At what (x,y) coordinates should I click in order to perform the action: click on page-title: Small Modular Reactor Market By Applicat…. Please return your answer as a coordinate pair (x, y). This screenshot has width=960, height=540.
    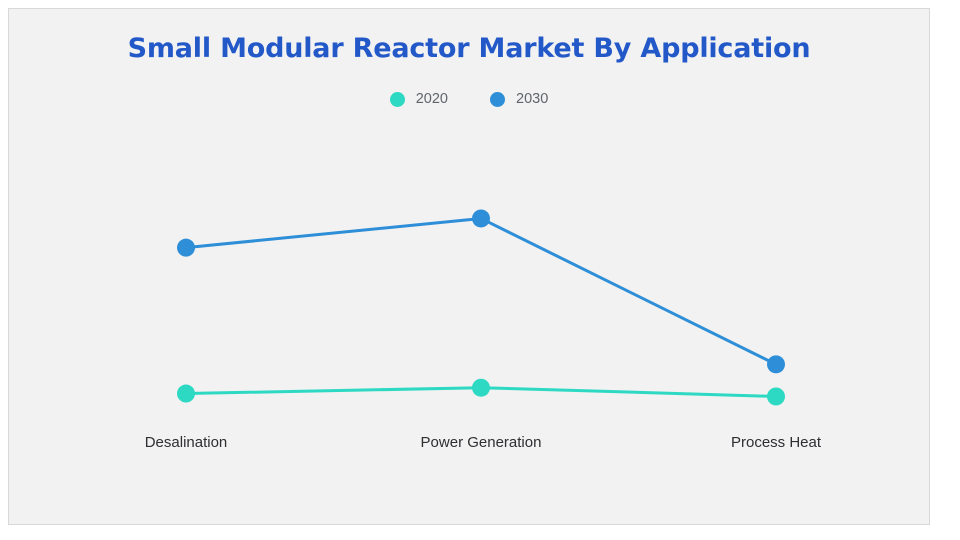
    Looking at the image, I should click on (469, 48).